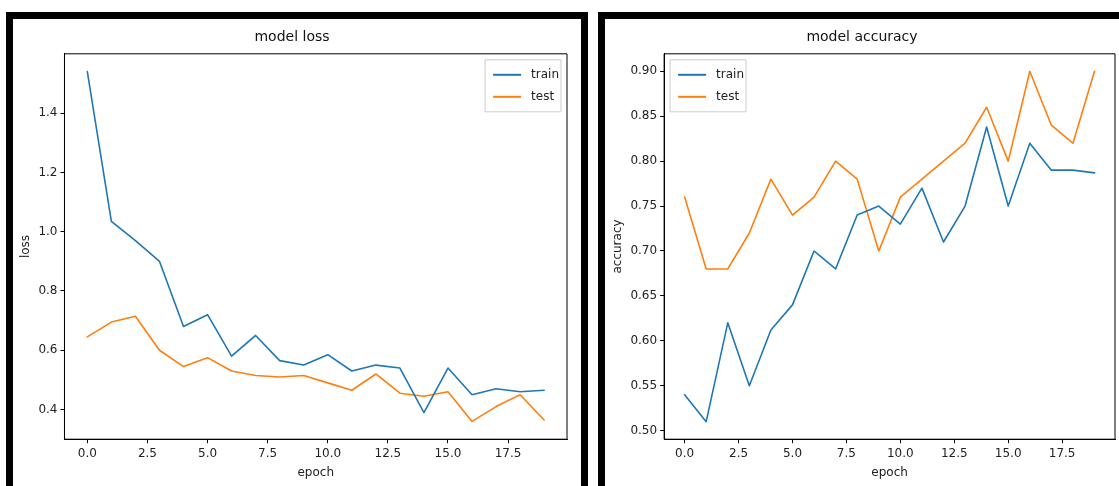  What do you see at coordinates (48, 349) in the screenshot?
I see `y-tick-label: 0.6` at bounding box center [48, 349].